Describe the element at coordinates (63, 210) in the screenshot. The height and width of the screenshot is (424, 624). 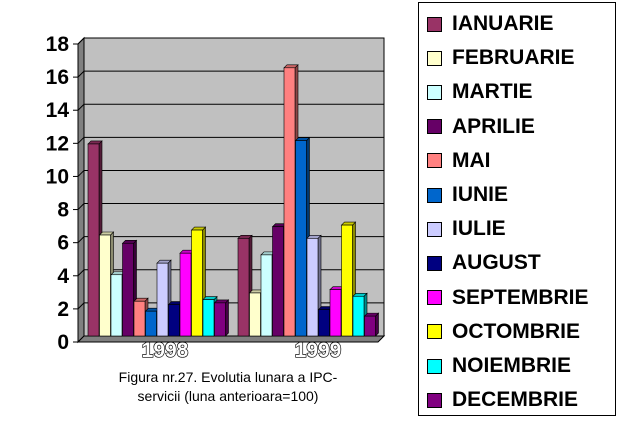
I see `y-tick-label: 8` at that location.